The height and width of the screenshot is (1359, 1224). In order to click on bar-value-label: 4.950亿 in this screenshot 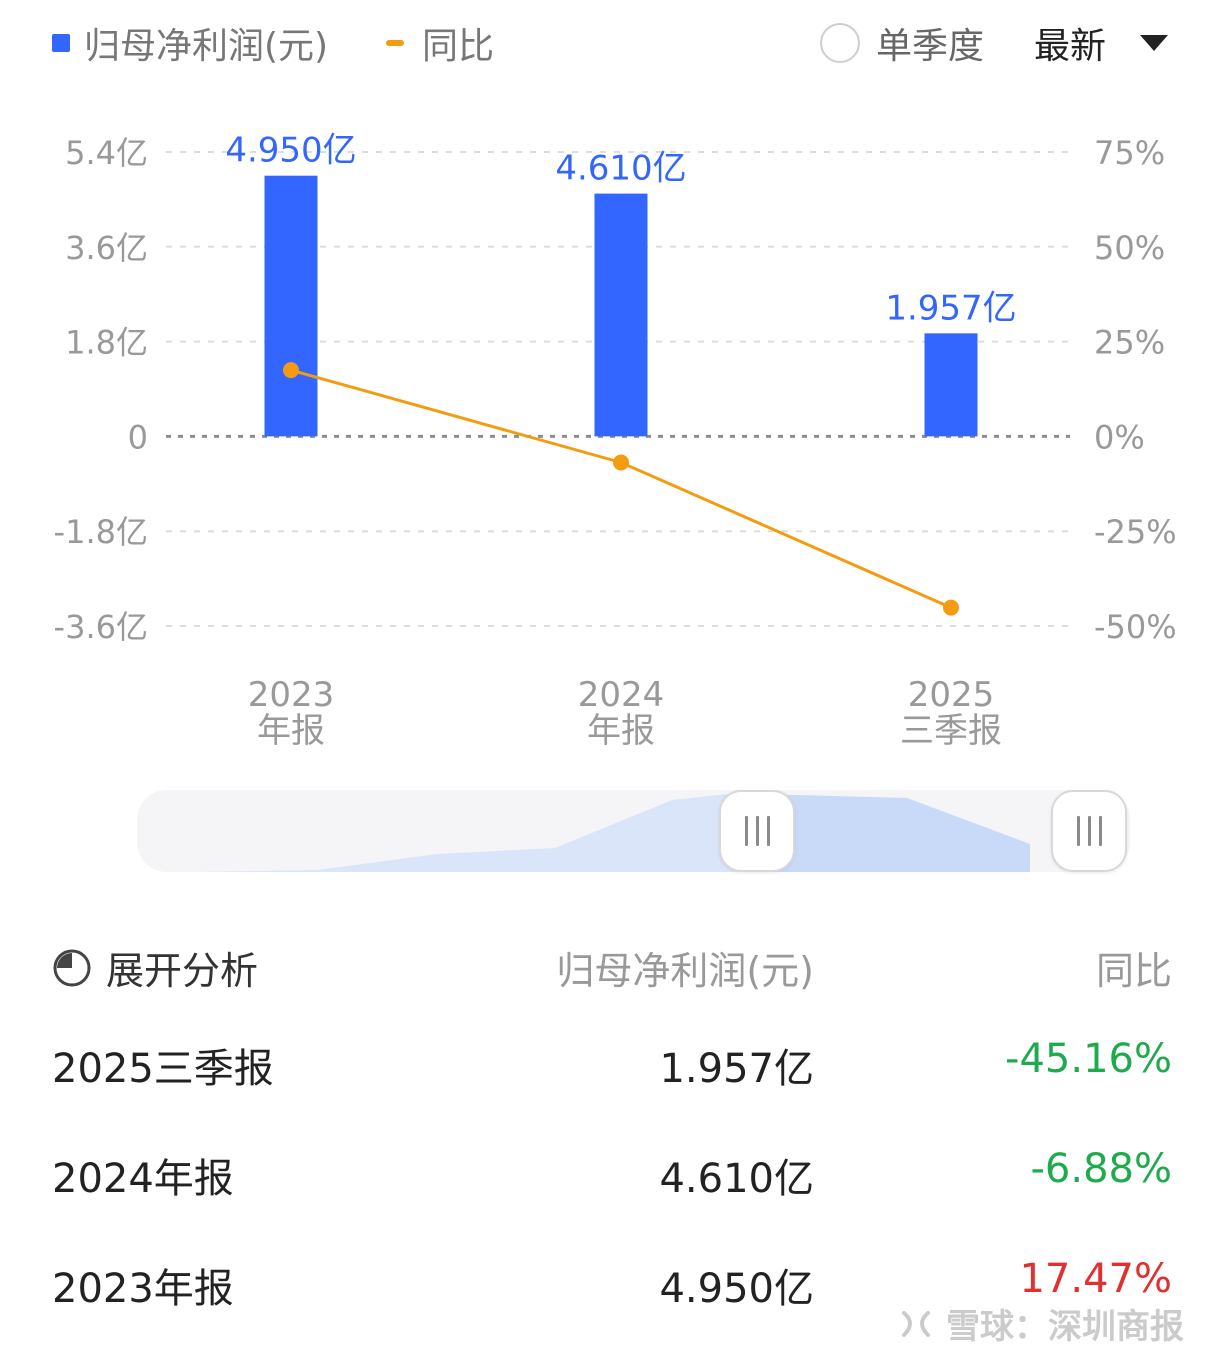, I will do `click(290, 151)`.